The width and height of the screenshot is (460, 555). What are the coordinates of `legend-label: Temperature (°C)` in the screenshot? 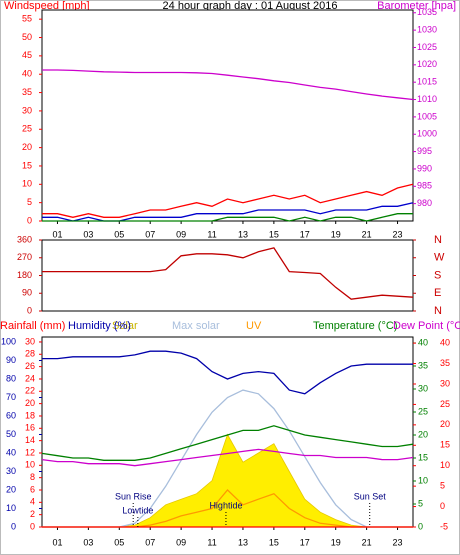 It's located at (355, 326).